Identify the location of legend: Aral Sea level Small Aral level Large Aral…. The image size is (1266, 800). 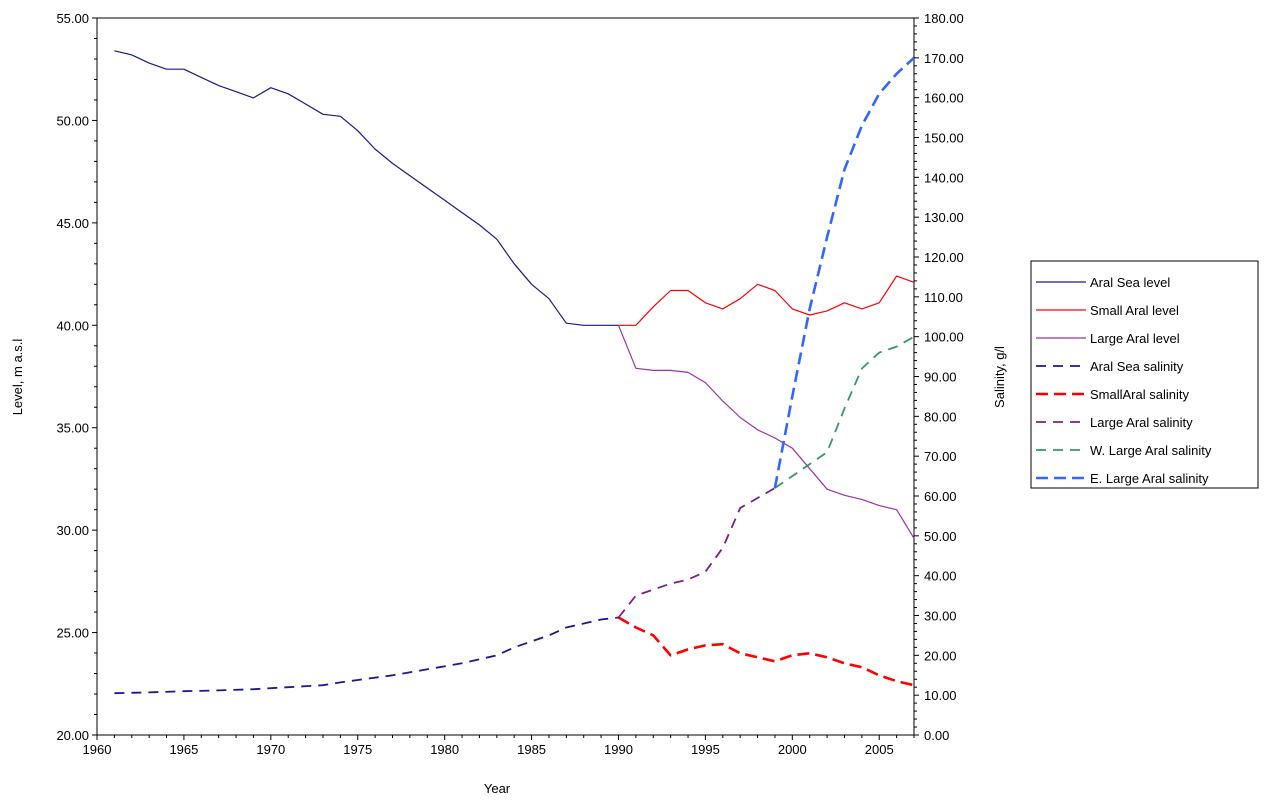
(1144, 374).